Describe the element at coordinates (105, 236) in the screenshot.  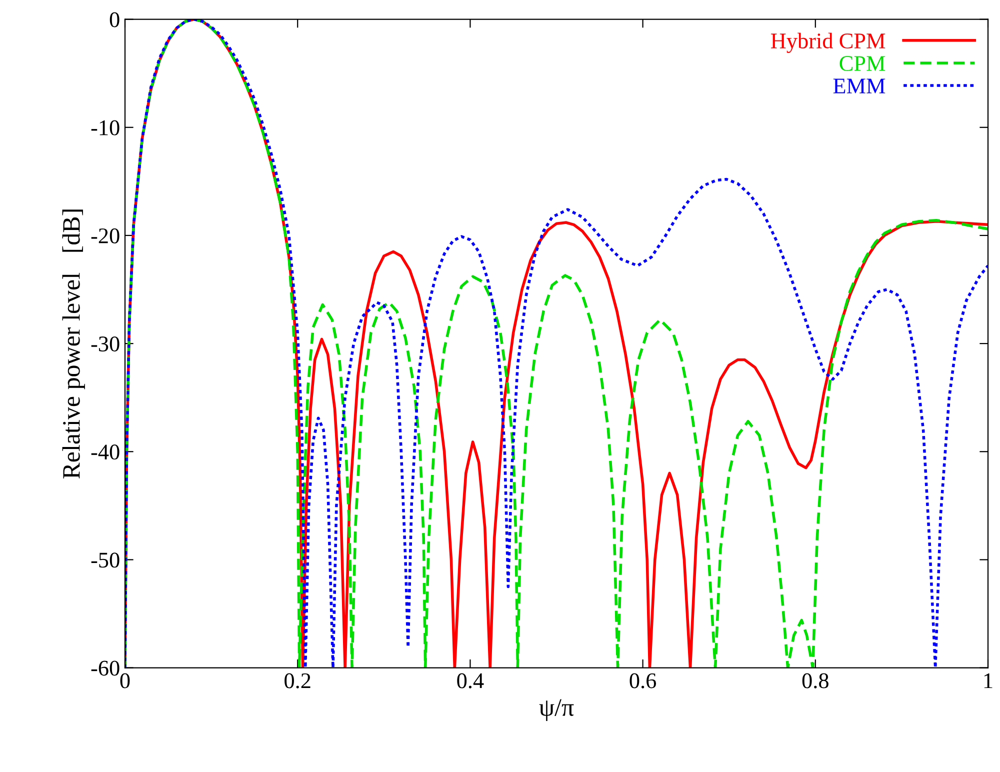
I see `y-tick-label: -20` at that location.